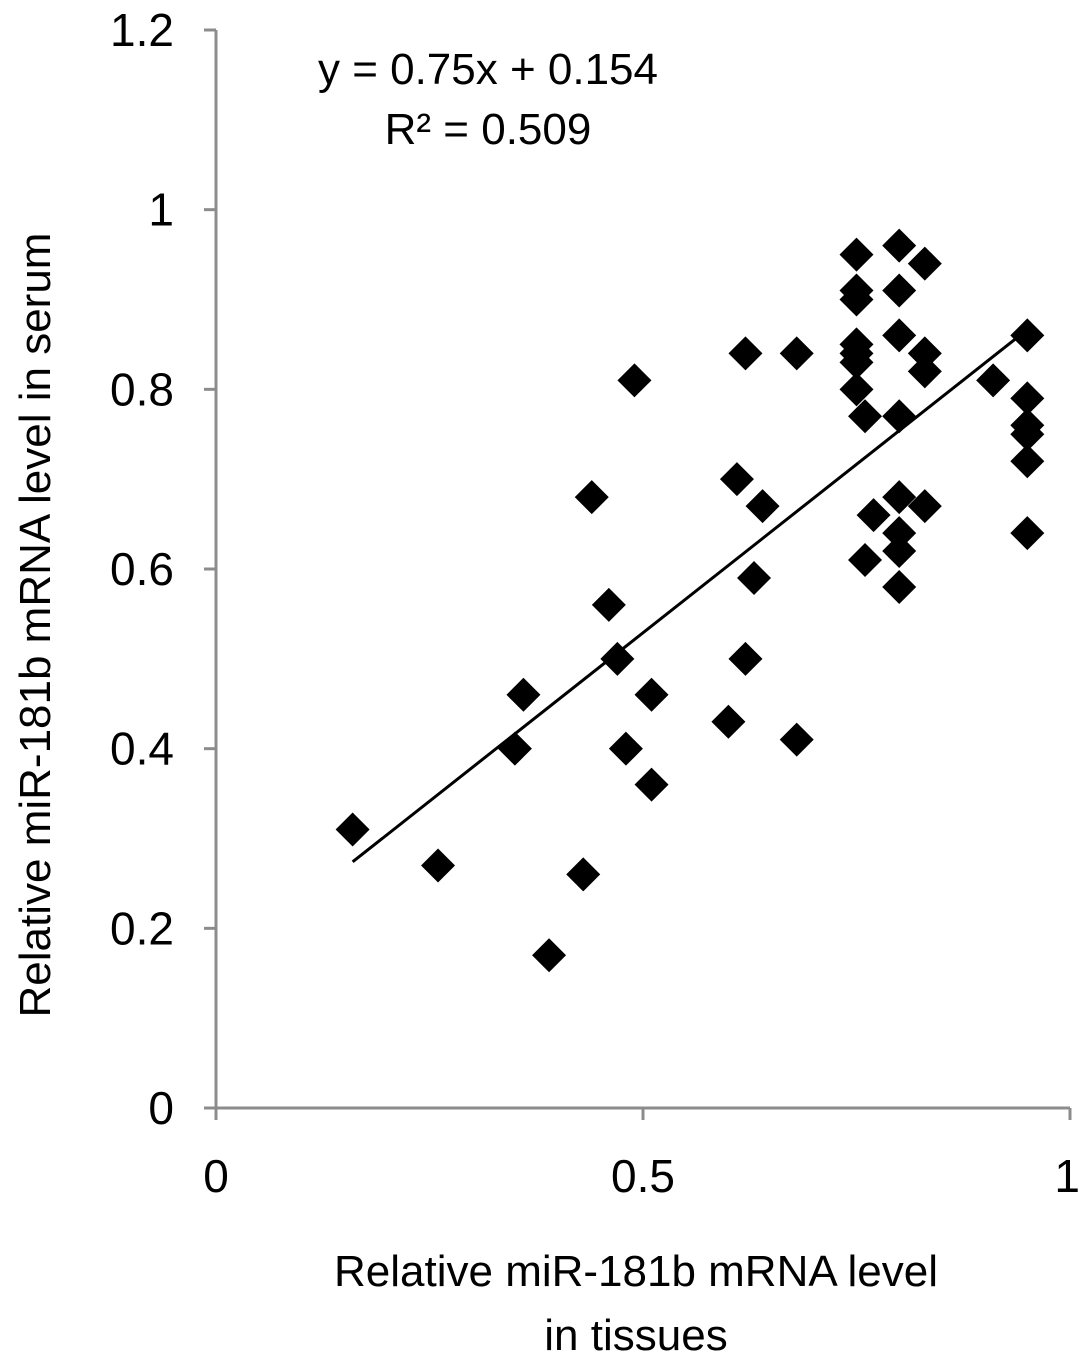 Image resolution: width=1087 pixels, height=1372 pixels. What do you see at coordinates (1067, 1176) in the screenshot?
I see `x-tick-label: 1` at bounding box center [1067, 1176].